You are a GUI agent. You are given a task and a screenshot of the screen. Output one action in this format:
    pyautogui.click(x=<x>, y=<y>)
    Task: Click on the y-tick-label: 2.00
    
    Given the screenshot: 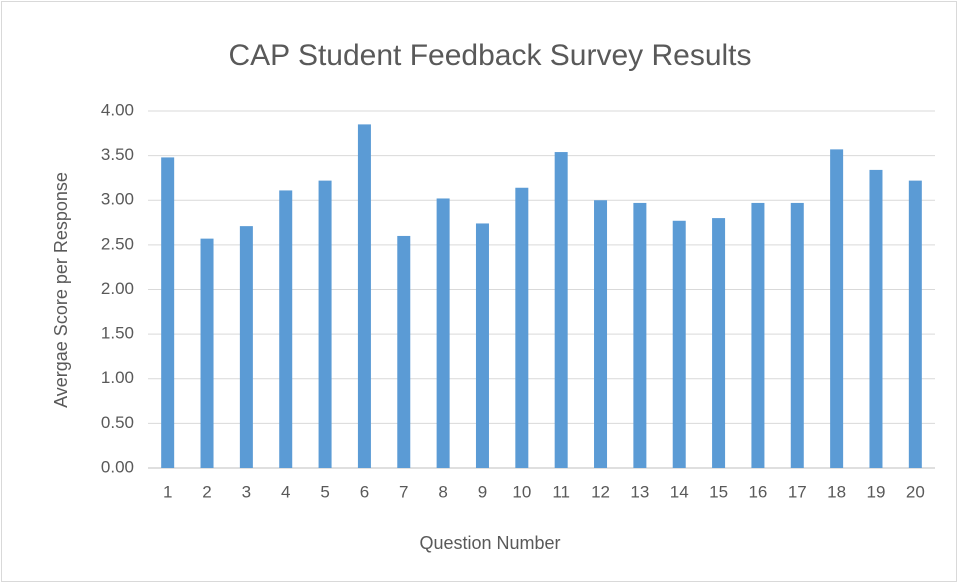 What is the action you would take?
    pyautogui.click(x=117, y=288)
    